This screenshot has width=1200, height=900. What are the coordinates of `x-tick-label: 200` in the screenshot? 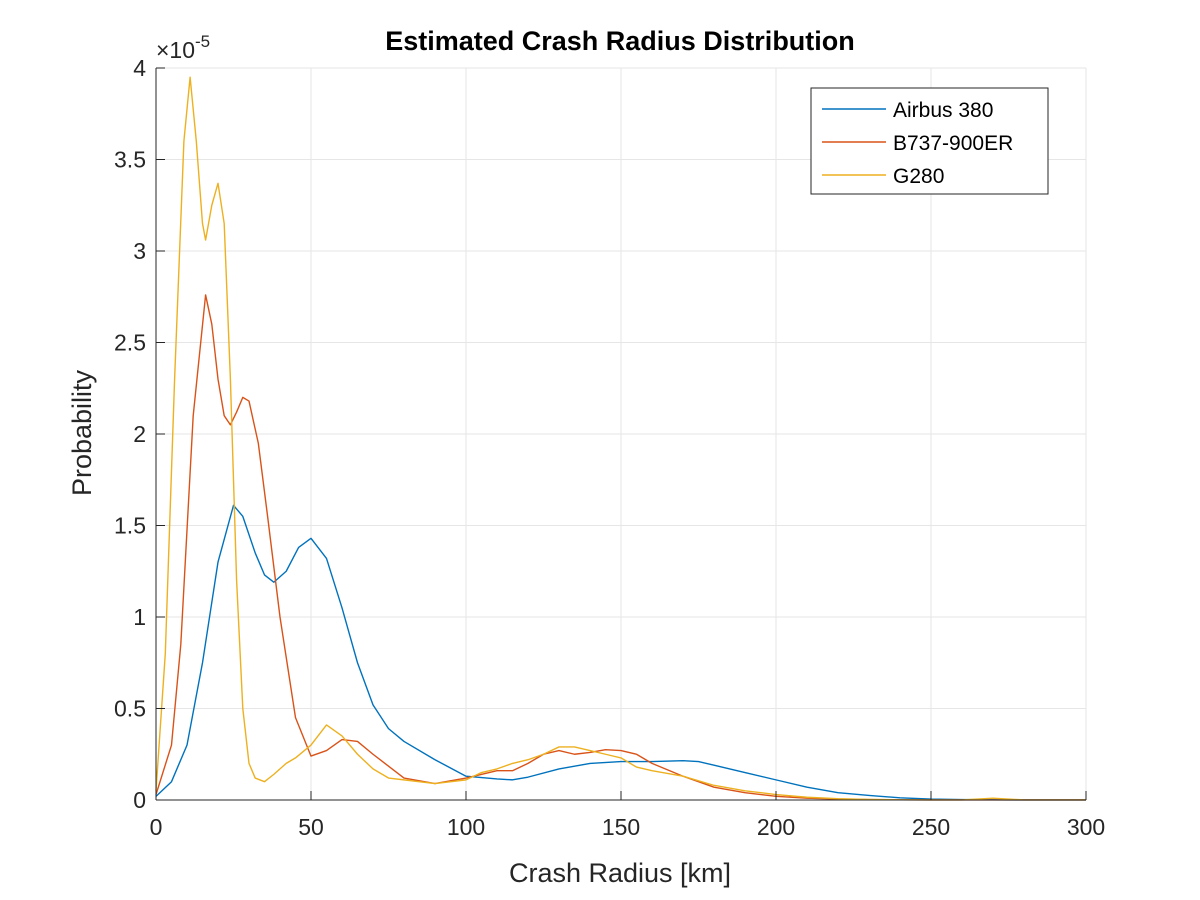 It's located at (776, 827).